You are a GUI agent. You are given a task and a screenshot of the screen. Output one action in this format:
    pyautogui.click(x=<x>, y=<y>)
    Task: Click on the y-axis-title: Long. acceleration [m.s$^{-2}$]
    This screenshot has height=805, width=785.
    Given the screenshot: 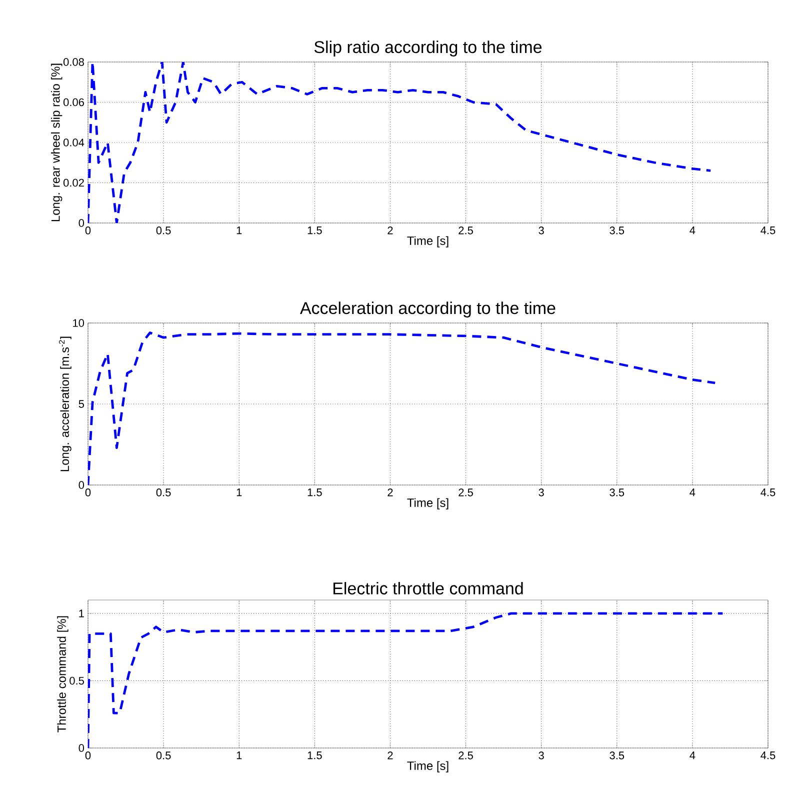 What is the action you would take?
    pyautogui.click(x=65, y=404)
    